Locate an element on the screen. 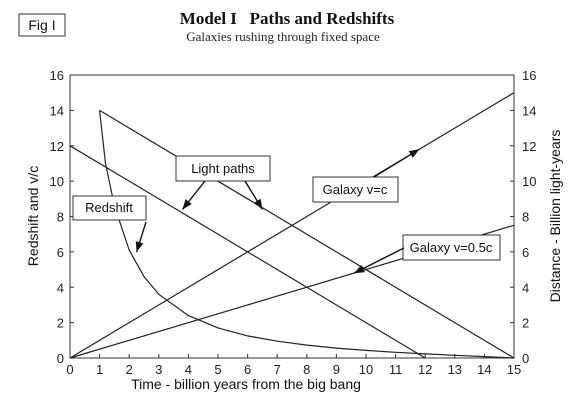 This screenshot has height=411, width=576. right-y-tick-label: 0 is located at coordinates (525, 358).